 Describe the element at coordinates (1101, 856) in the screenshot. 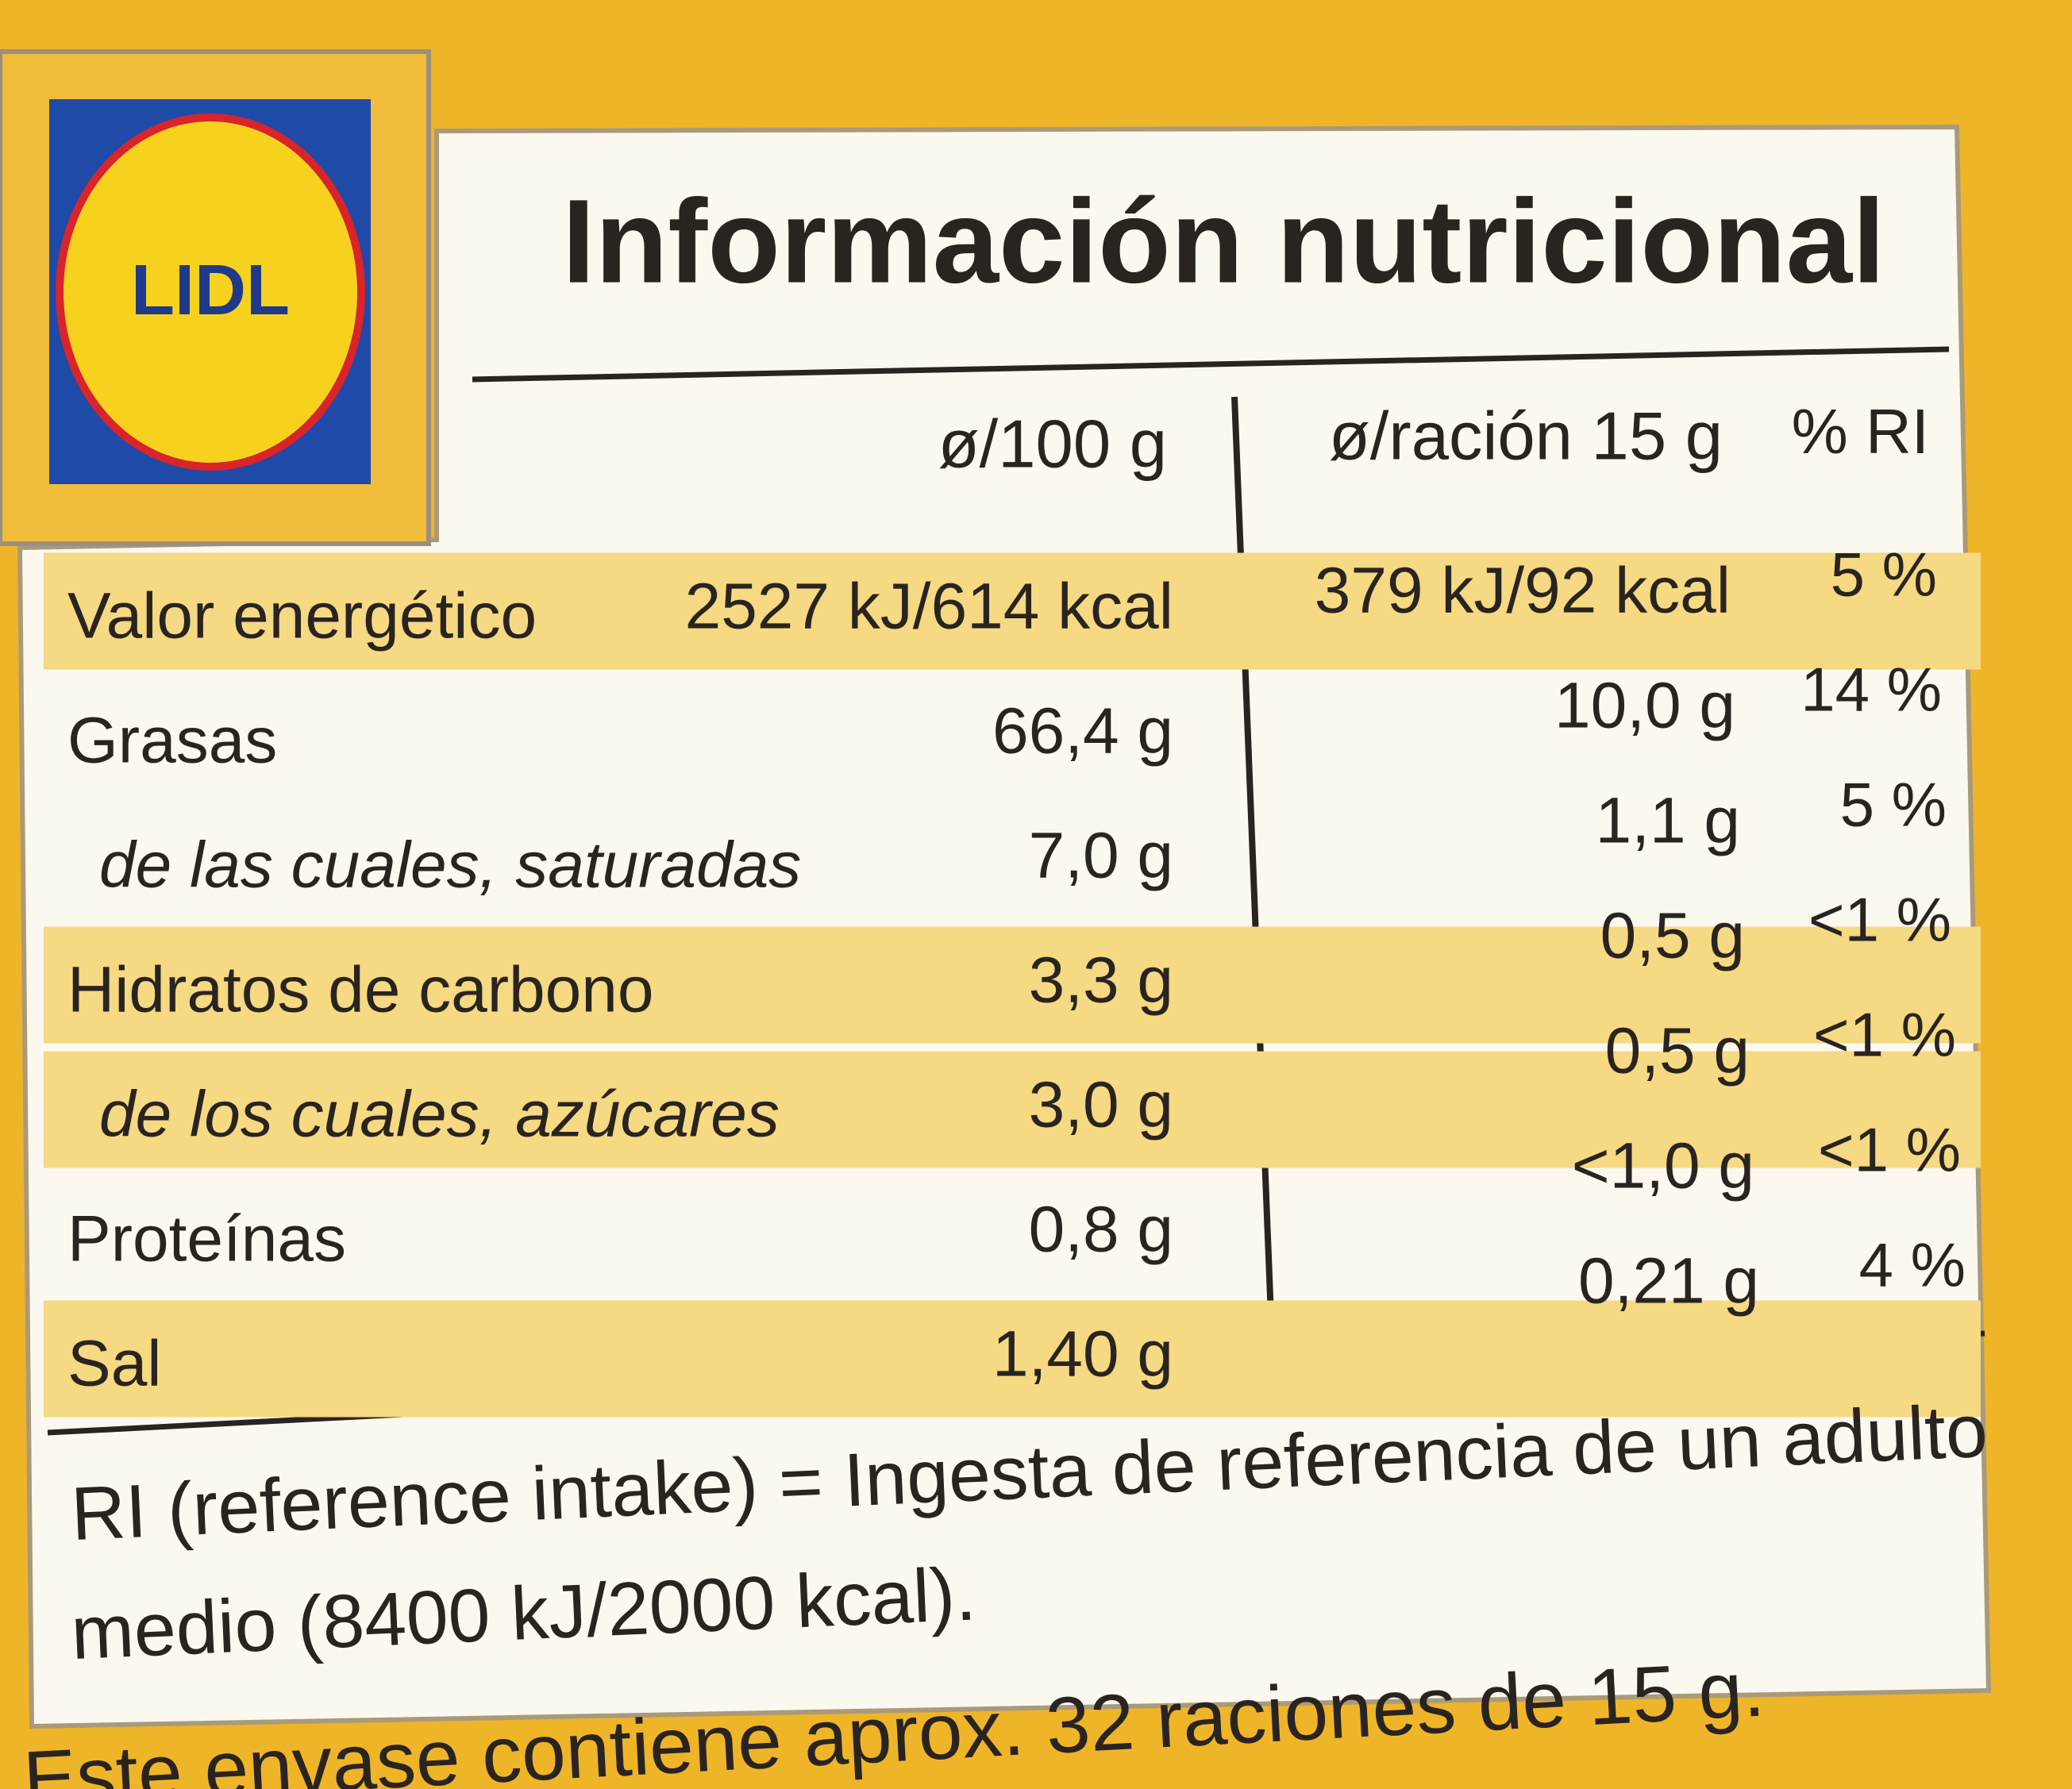

I see `per-100-value: 7,0 g` at that location.